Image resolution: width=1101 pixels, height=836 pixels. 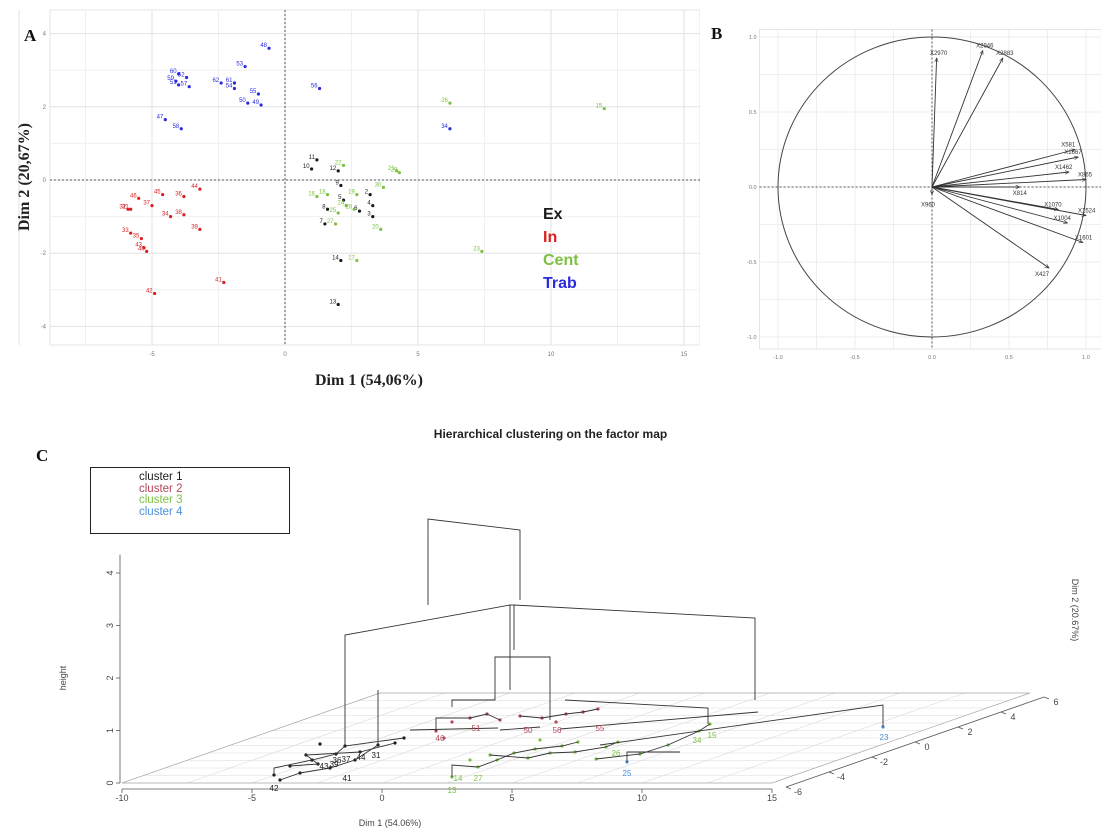 What do you see at coordinates (884, 737) in the screenshot?
I see `panel-c-leaf-label: 23` at bounding box center [884, 737].